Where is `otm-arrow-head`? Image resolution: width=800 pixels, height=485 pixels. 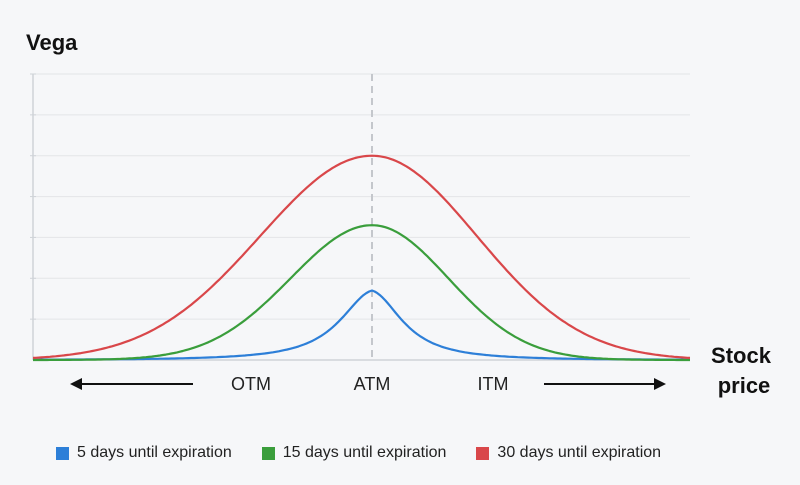 otm-arrow-head is located at coordinates (76, 384).